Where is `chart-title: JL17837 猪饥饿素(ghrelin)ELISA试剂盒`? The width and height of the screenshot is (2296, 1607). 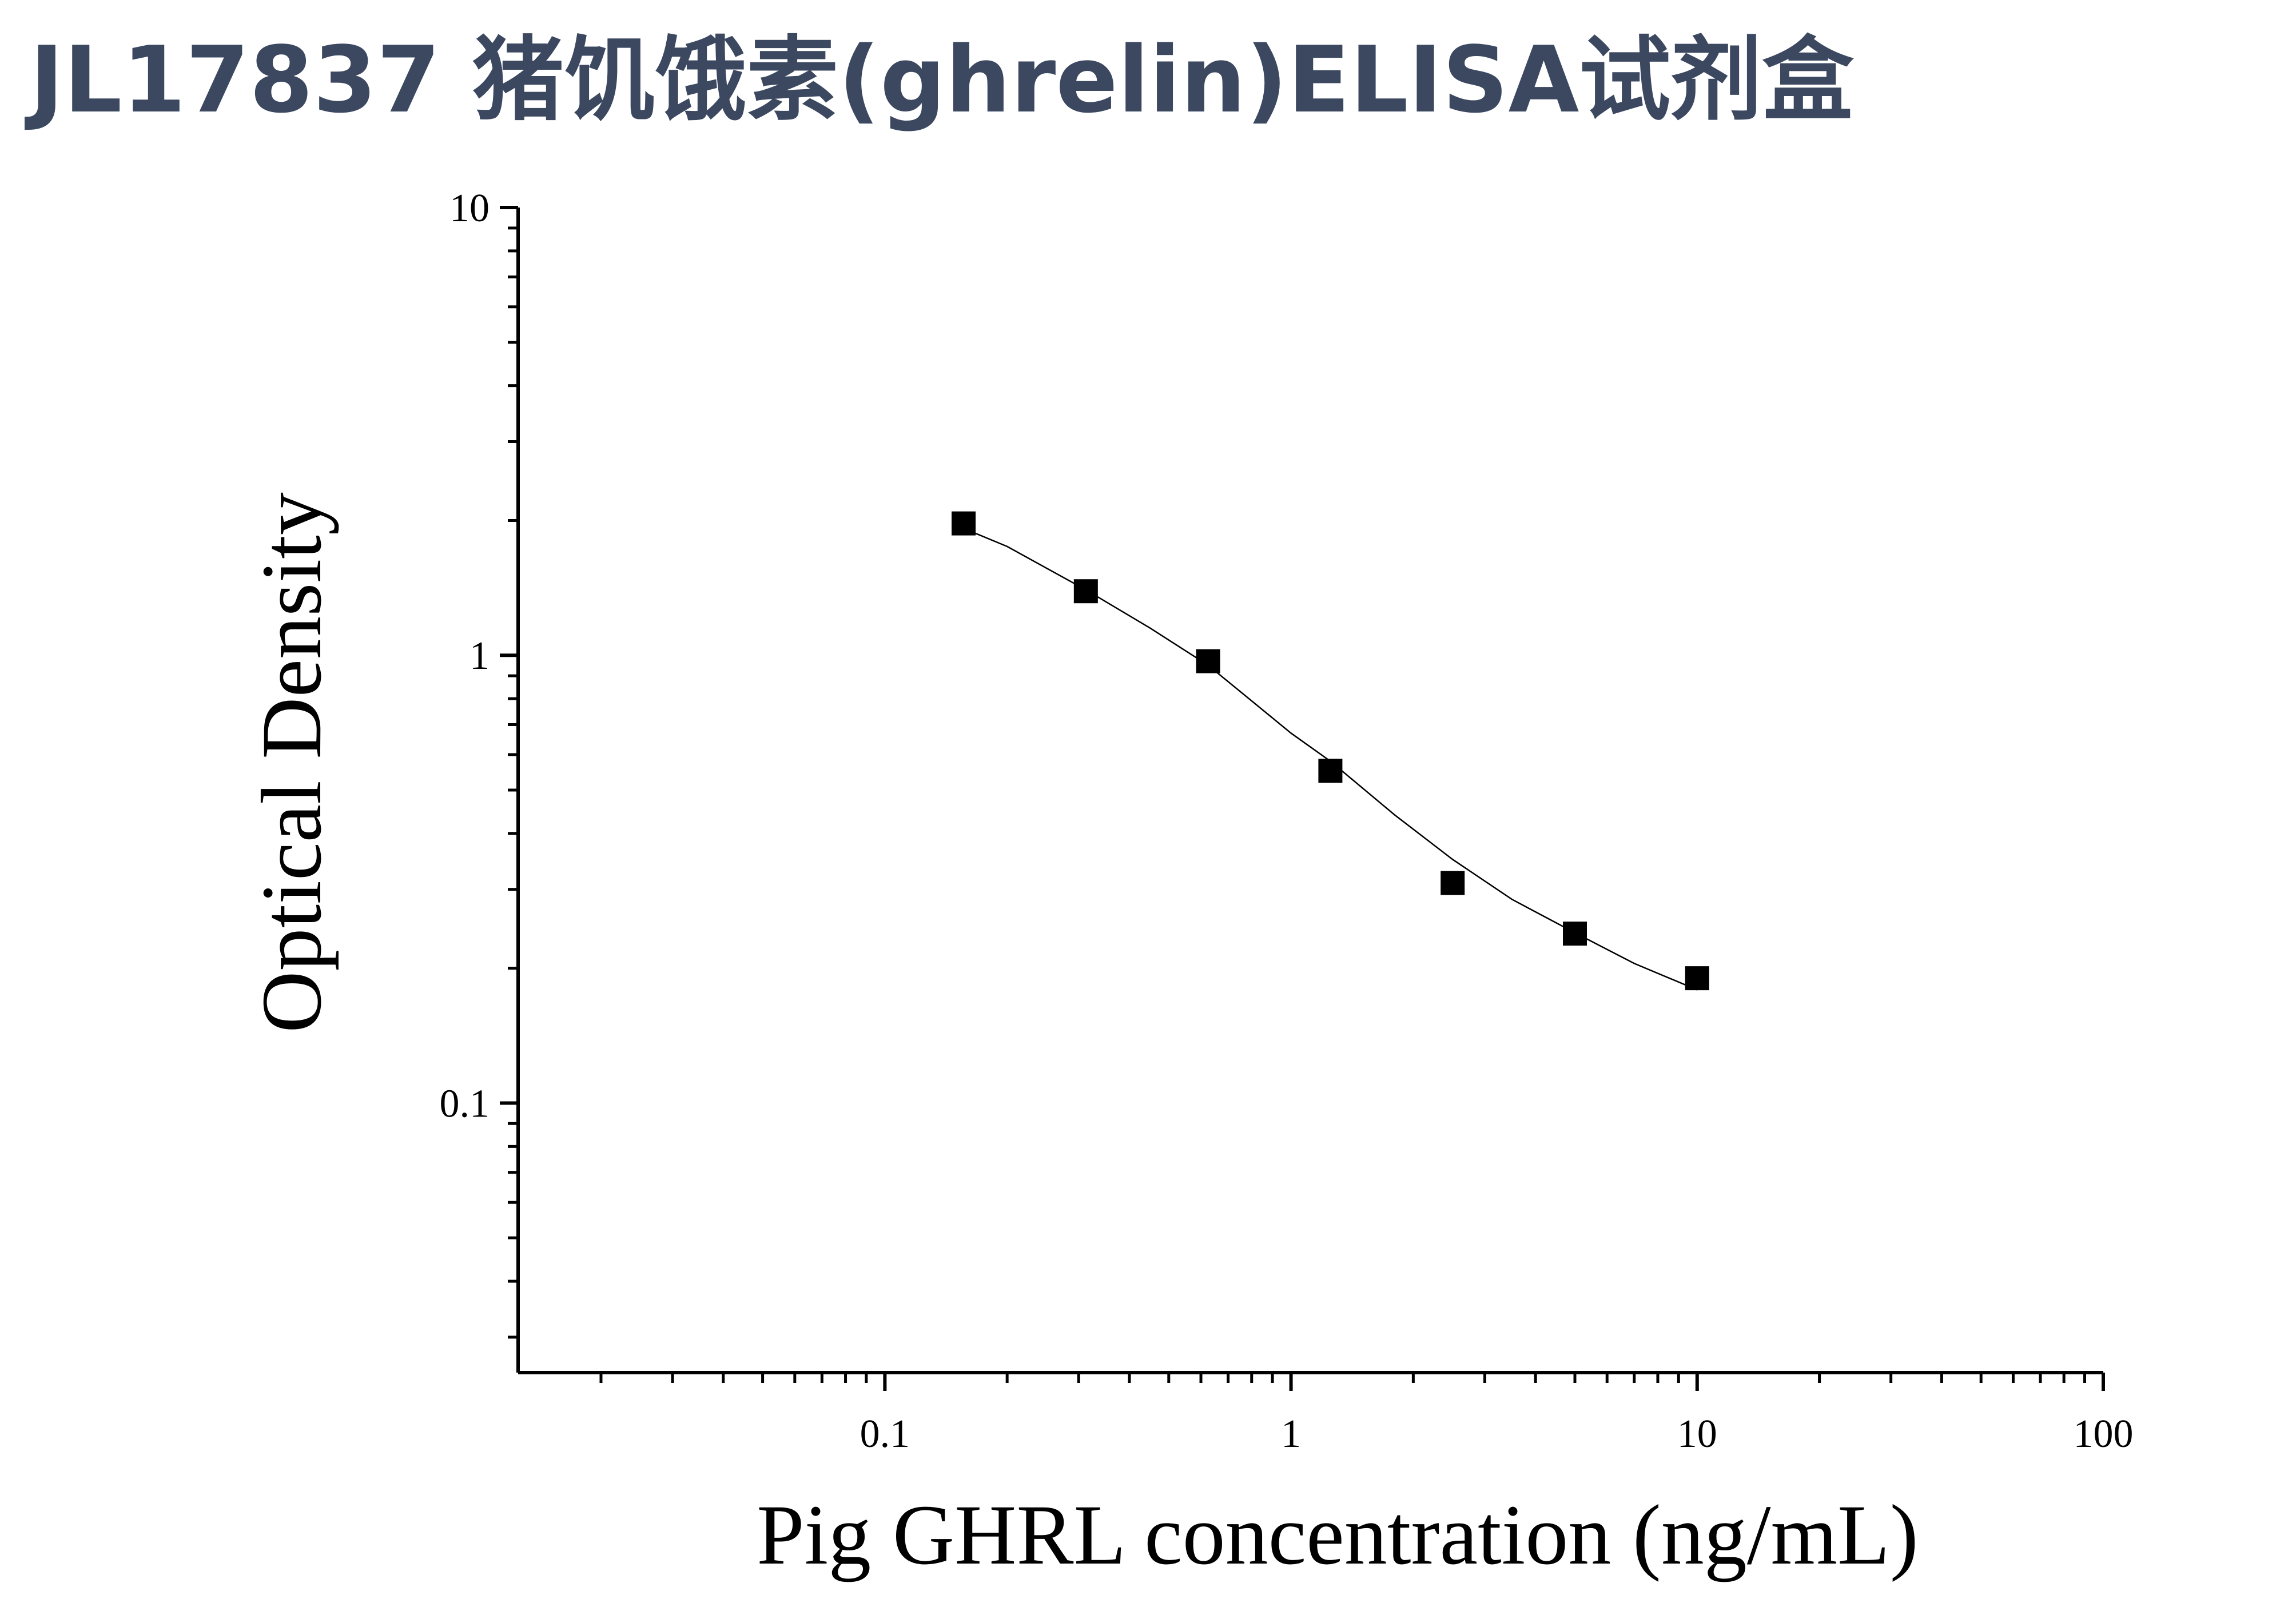
chart-title: JL17837 猪饥饿素(ghrelin)ELISA试剂盒 is located at coordinates (939, 79).